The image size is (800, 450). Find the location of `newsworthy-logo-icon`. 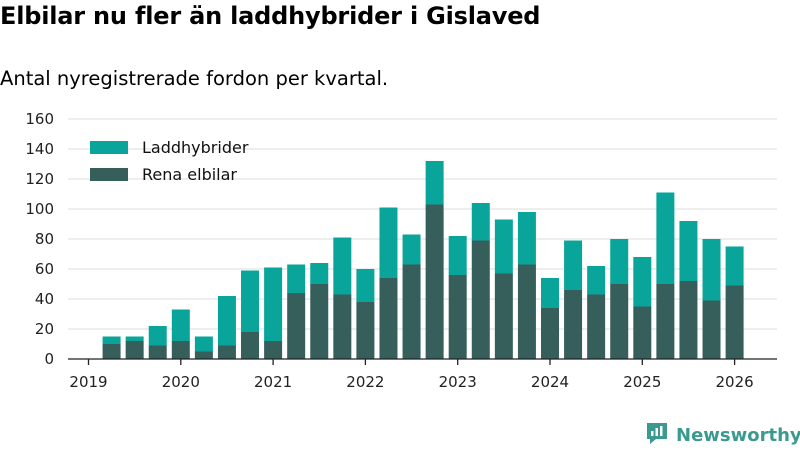

newsworthy-logo-icon is located at coordinates (657, 435).